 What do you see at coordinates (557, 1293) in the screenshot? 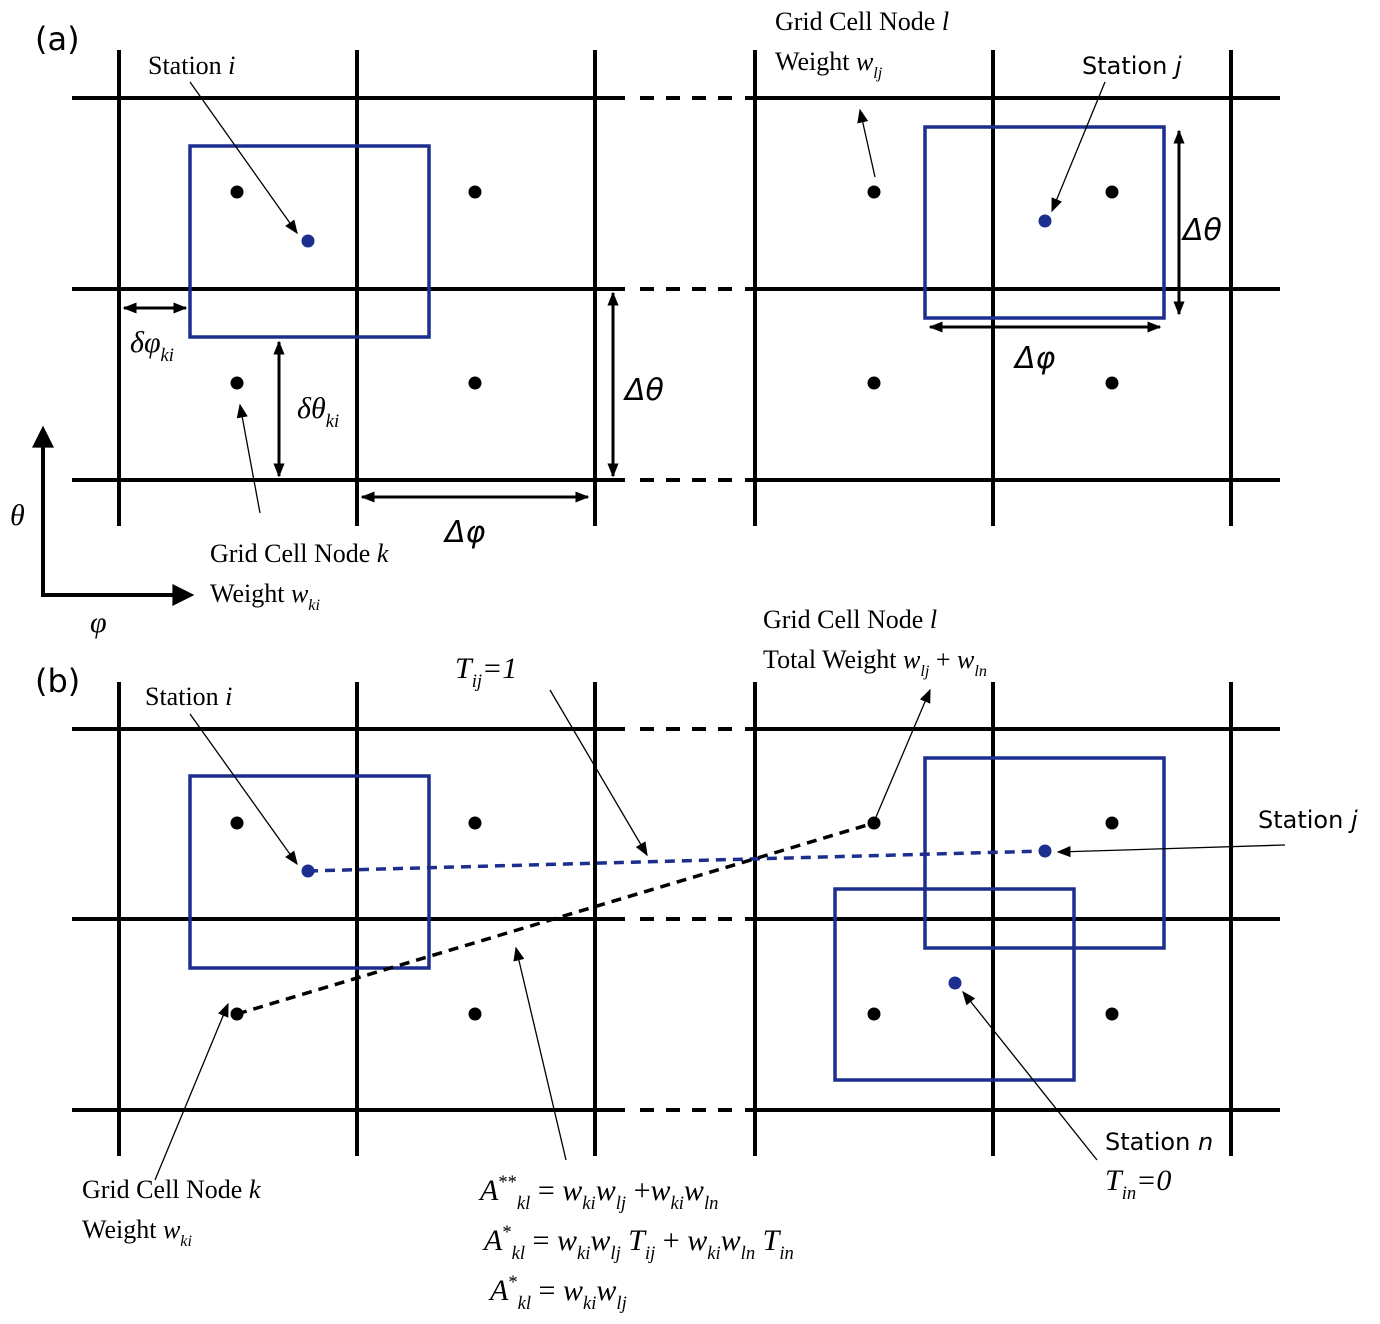
I see `annotation: A*kl = wkiwlj` at bounding box center [557, 1293].